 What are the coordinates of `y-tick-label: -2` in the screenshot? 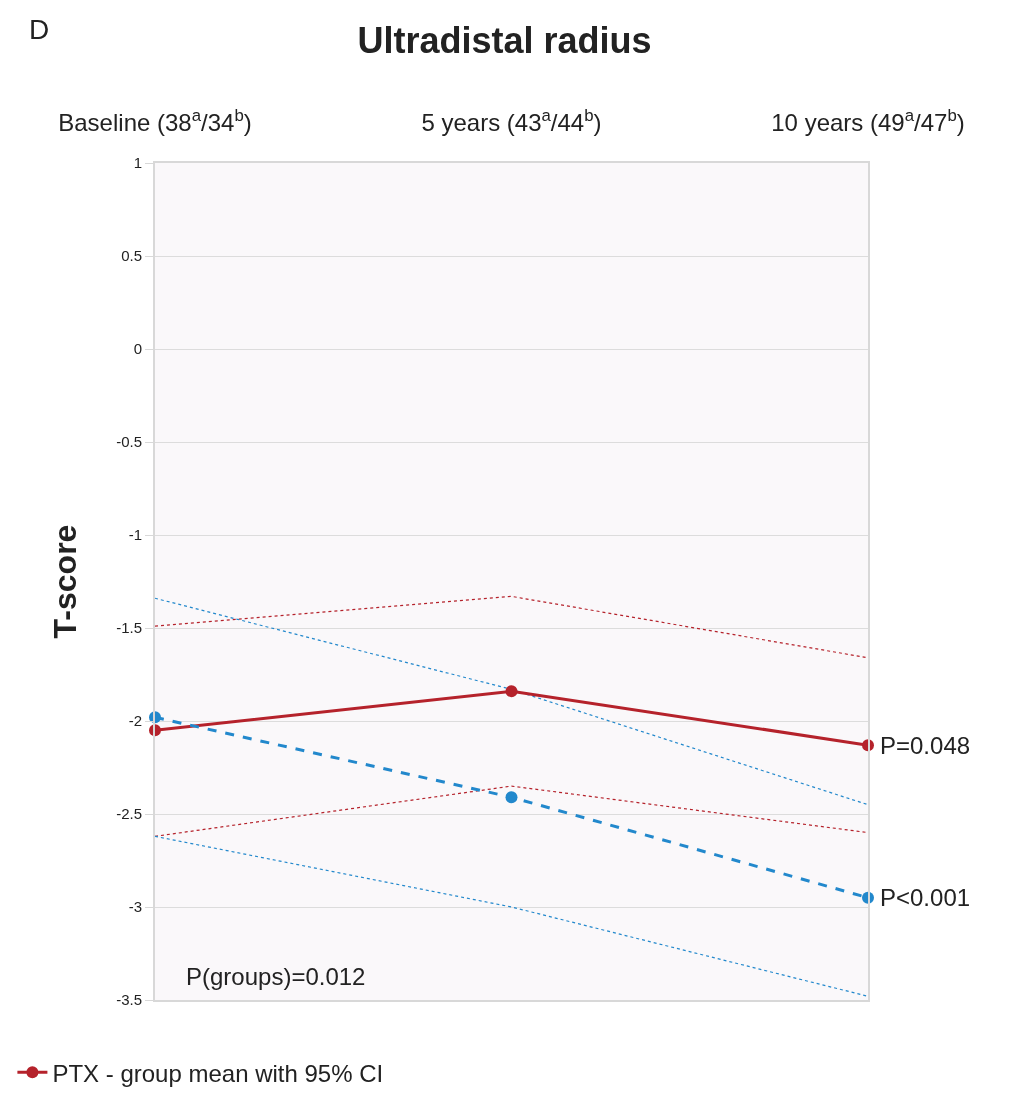 It's located at (135, 721).